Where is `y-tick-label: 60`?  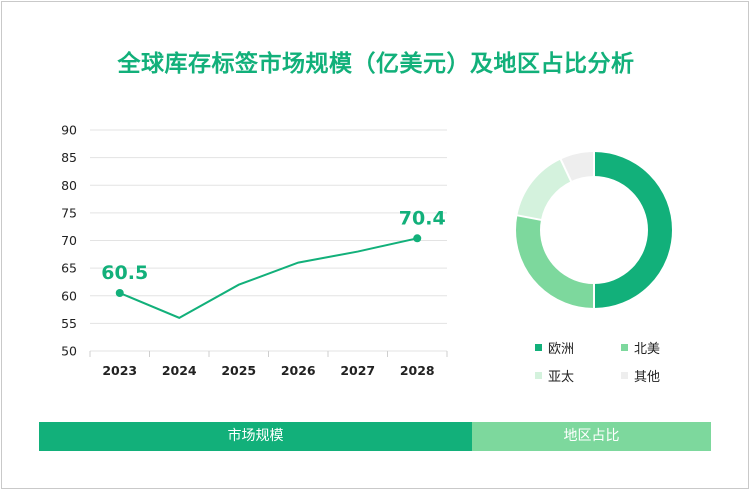
y-tick-label: 60 is located at coordinates (69, 295).